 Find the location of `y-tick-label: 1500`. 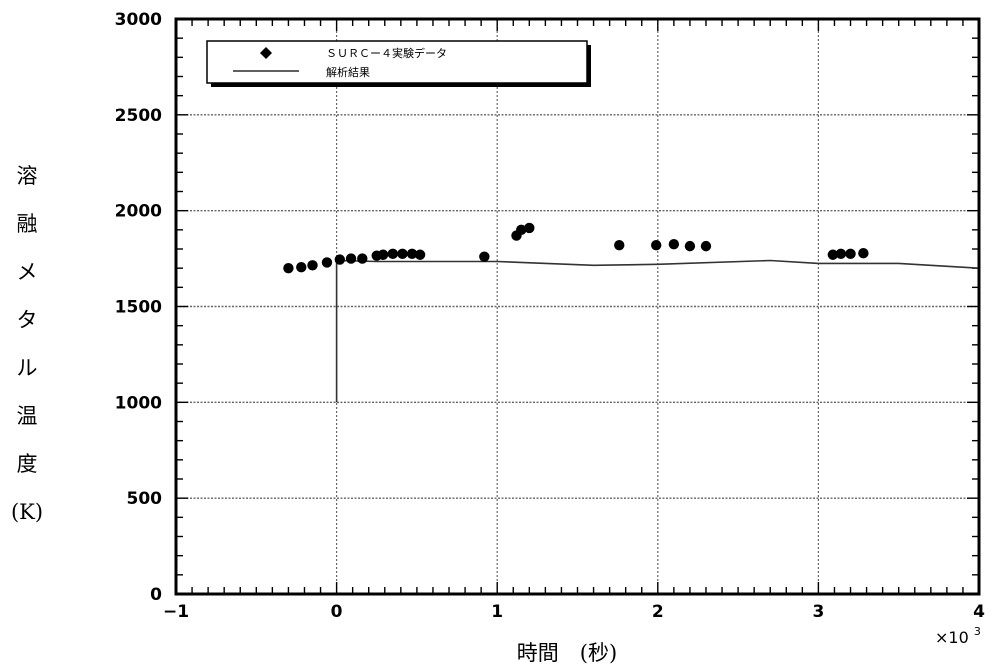

y-tick-label: 1500 is located at coordinates (138, 308).